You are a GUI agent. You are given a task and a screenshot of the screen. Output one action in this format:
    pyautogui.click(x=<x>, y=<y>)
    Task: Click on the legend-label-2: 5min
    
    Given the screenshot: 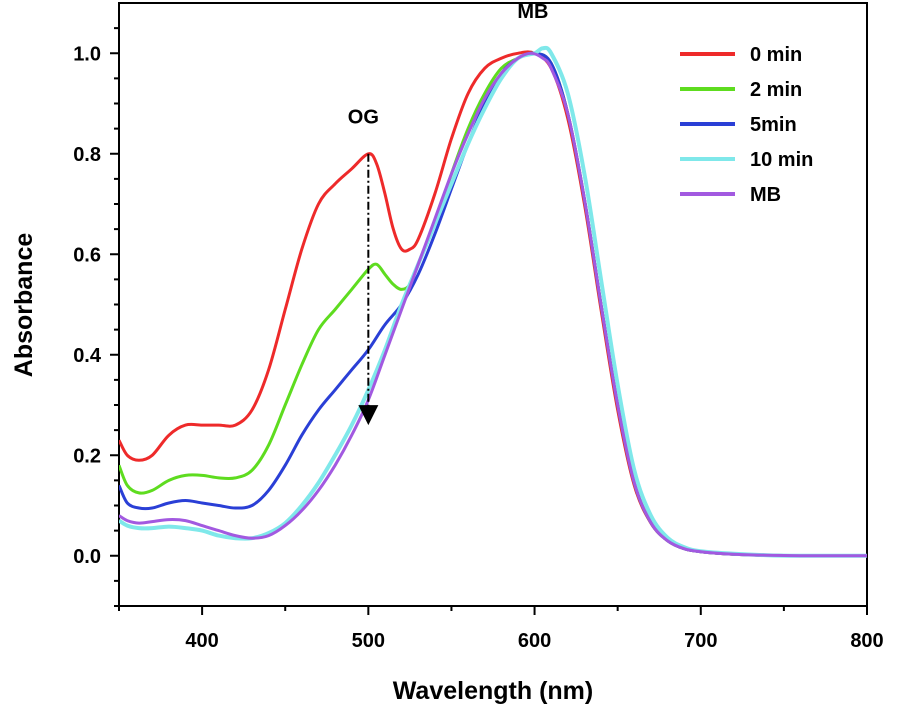 What is the action you would take?
    pyautogui.click(x=773, y=125)
    